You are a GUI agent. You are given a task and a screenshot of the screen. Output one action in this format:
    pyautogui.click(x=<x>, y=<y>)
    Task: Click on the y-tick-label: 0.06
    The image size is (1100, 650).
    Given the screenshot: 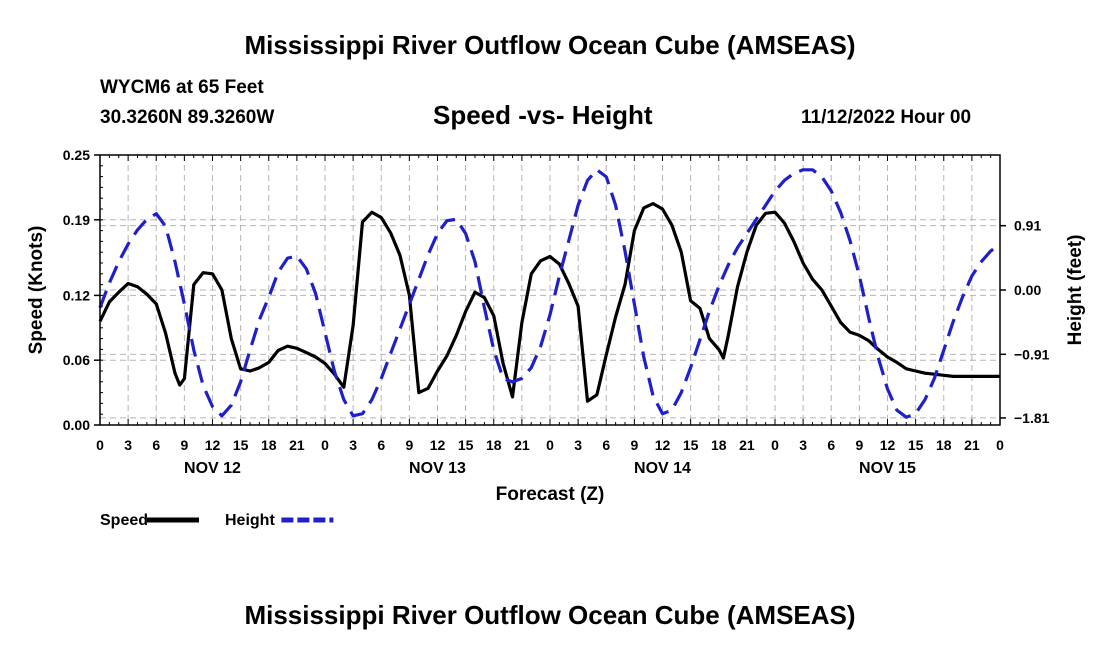 What is the action you would take?
    pyautogui.click(x=76, y=360)
    